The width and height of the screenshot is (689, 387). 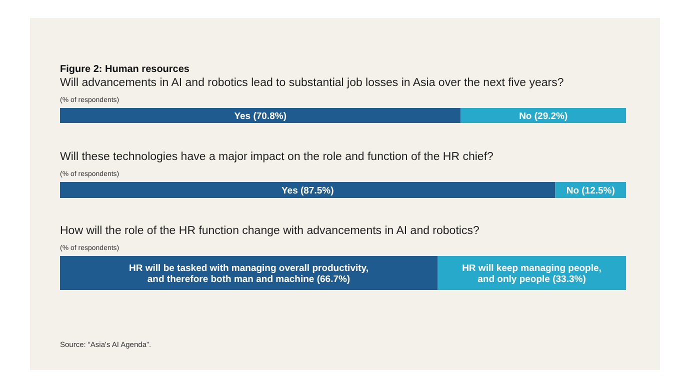 I want to click on chart-title: How will the role of the HR function change with advancements in AI and robotics?, so click(x=270, y=231).